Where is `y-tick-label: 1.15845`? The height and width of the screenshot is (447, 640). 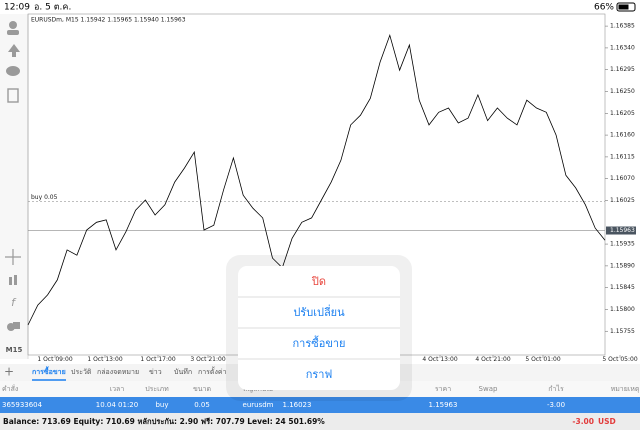
y-tick-label: 1.15845 is located at coordinates (622, 287).